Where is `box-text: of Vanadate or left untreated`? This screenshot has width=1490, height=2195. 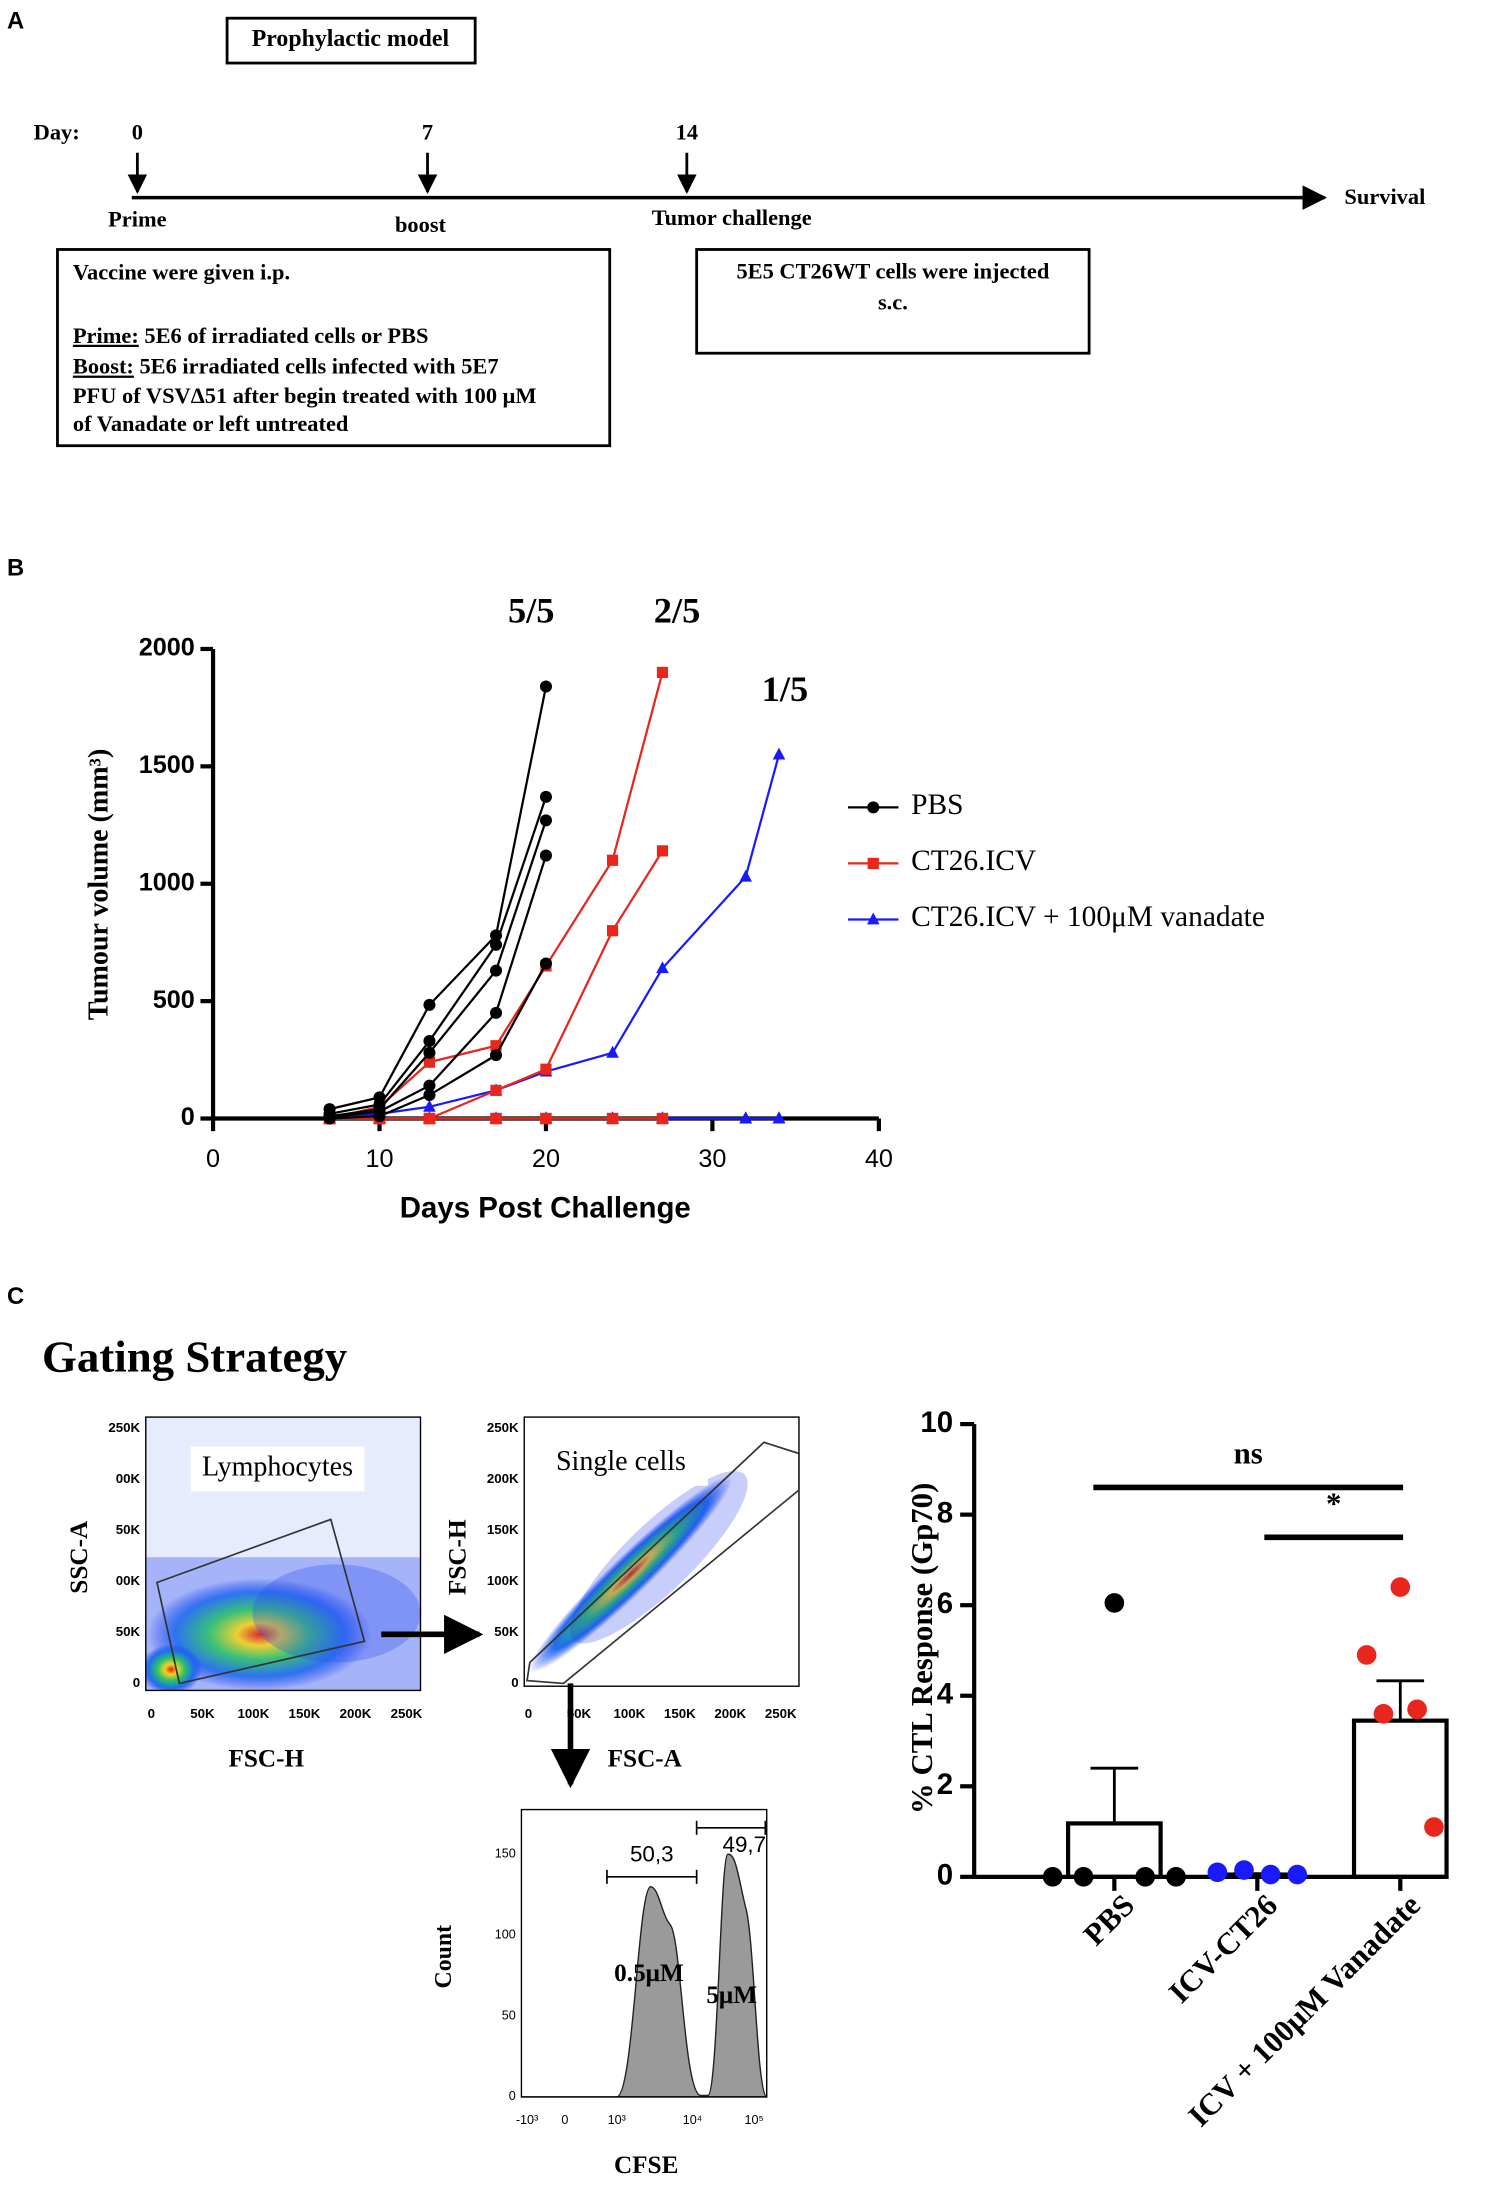 box-text: of Vanadate or left untreated is located at coordinates (211, 423).